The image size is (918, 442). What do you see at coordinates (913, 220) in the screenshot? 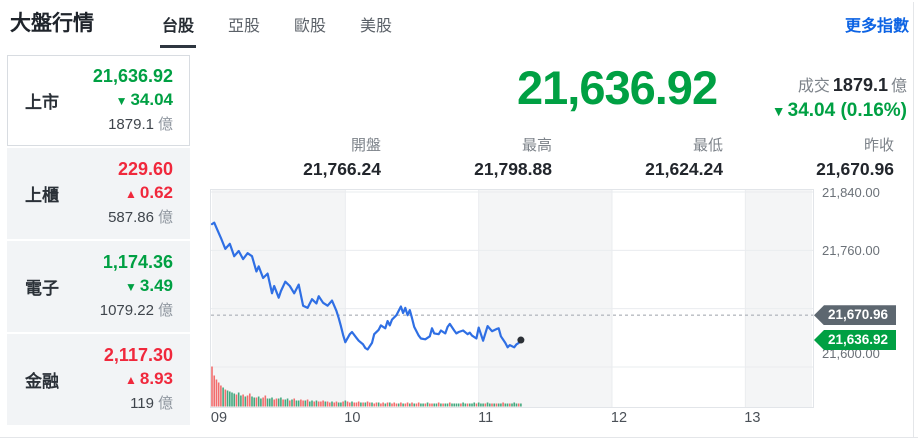
I see `widget-right-border` at bounding box center [913, 220].